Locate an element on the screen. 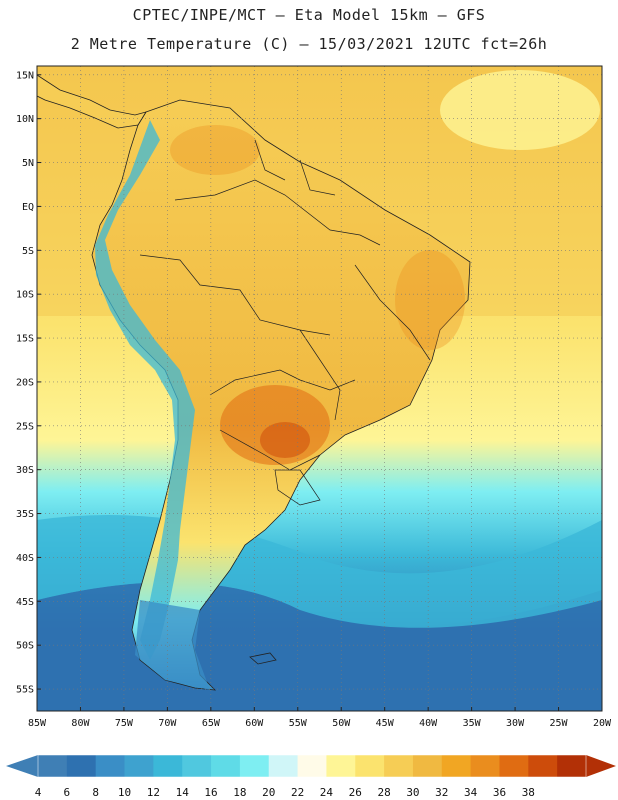  colorbar is located at coordinates (311, 766).